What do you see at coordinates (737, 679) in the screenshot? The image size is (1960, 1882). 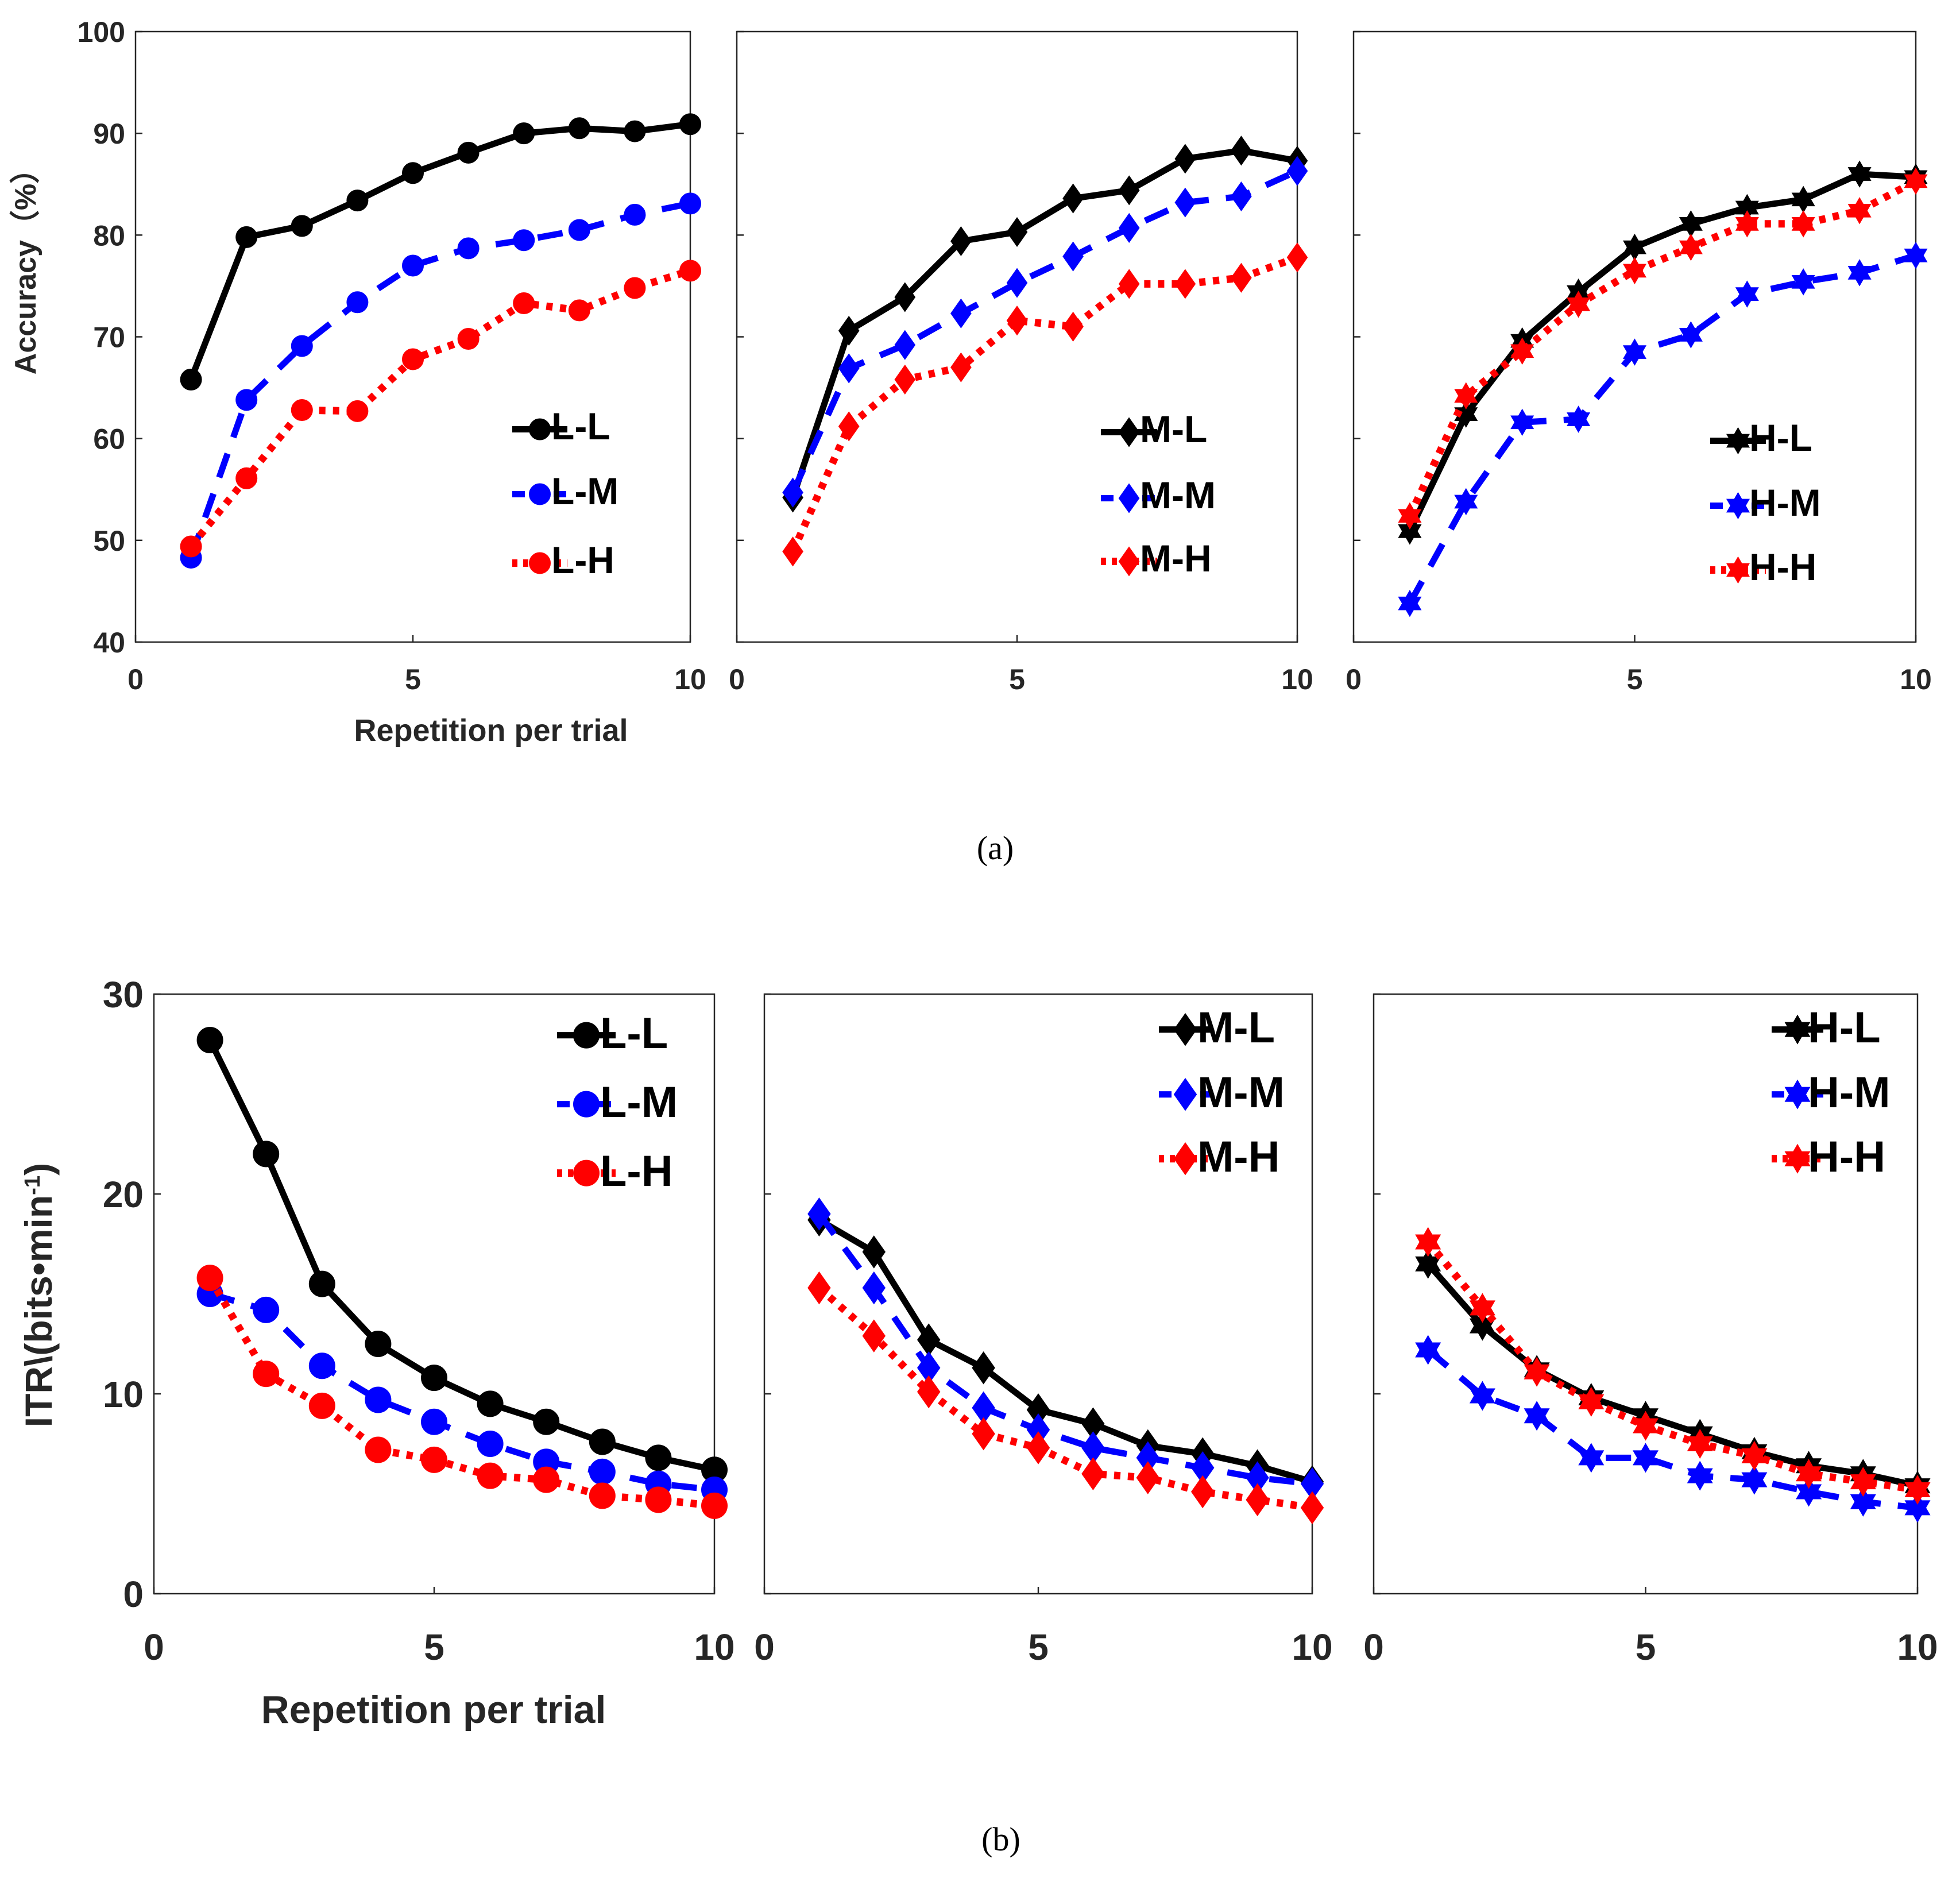 I see `x-tick-label: 0` at bounding box center [737, 679].